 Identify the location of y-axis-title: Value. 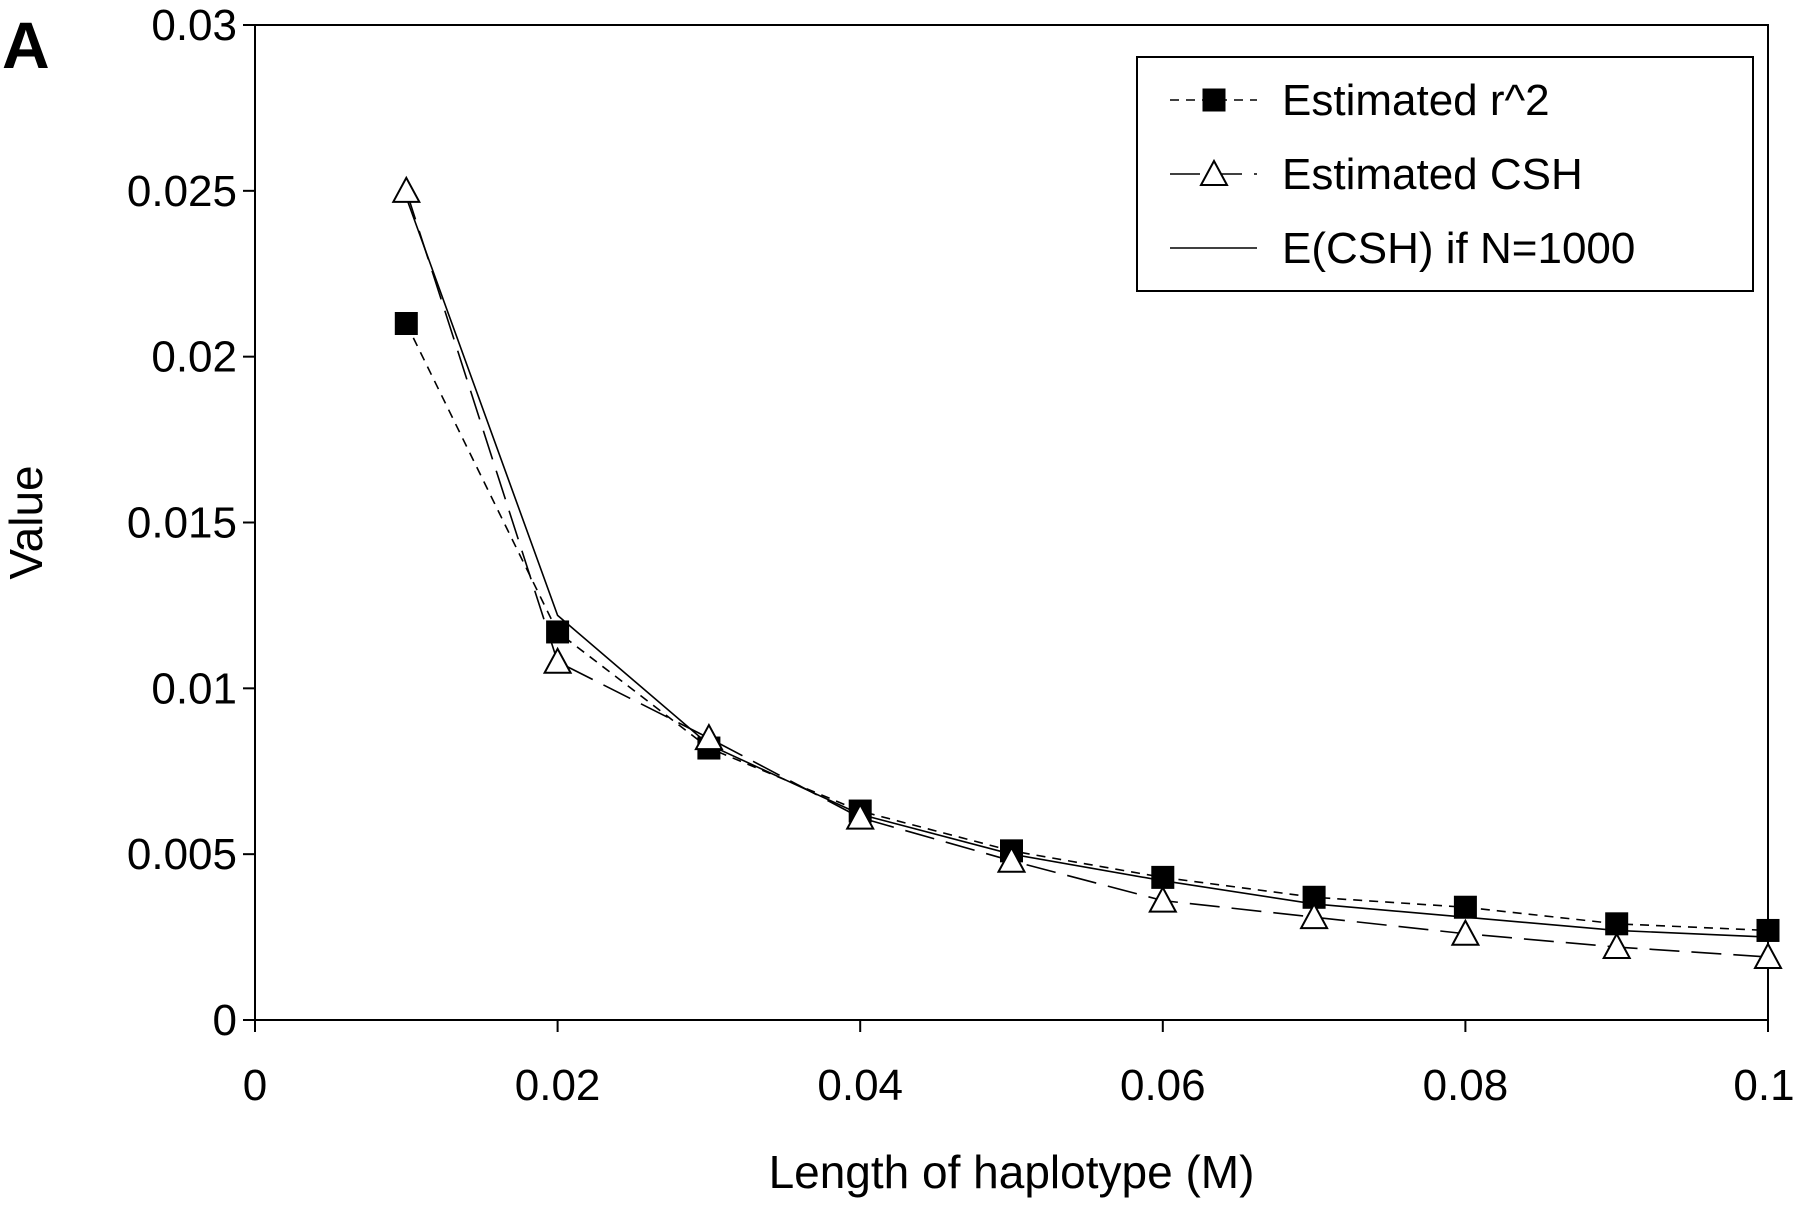
(26, 522).